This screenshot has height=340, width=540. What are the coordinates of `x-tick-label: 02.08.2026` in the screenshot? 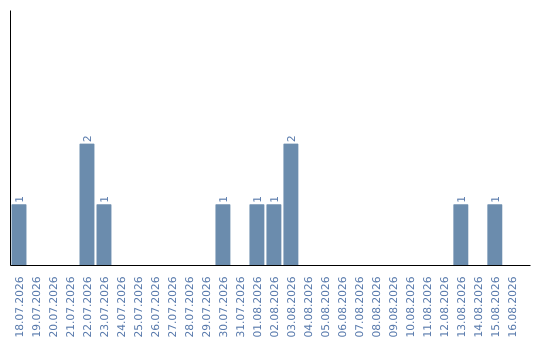 It's located at (274, 307).